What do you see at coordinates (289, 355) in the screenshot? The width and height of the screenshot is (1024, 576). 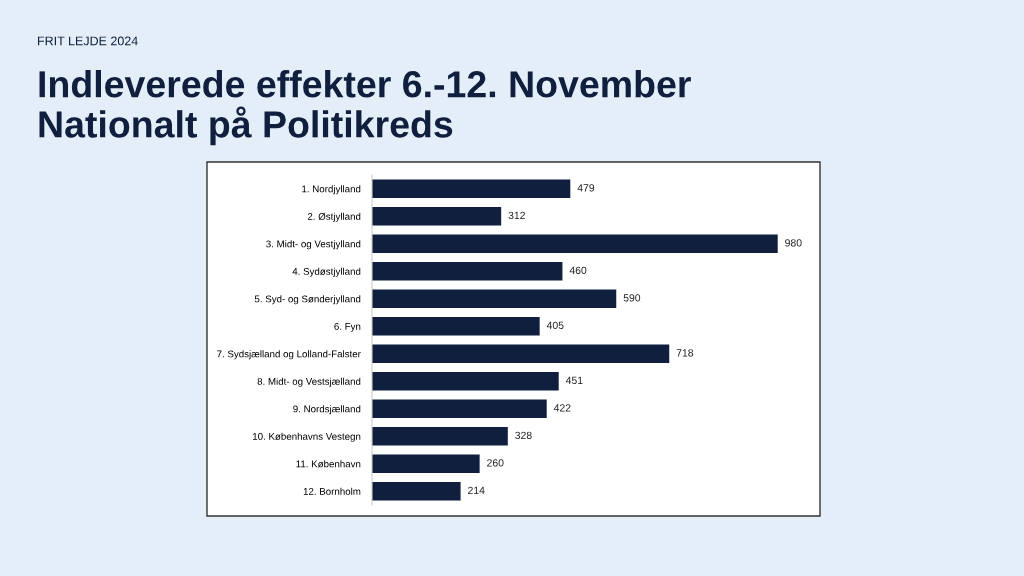 I see `y-tick-label: 7. Sydsjælland og Lolland-Falster` at bounding box center [289, 355].